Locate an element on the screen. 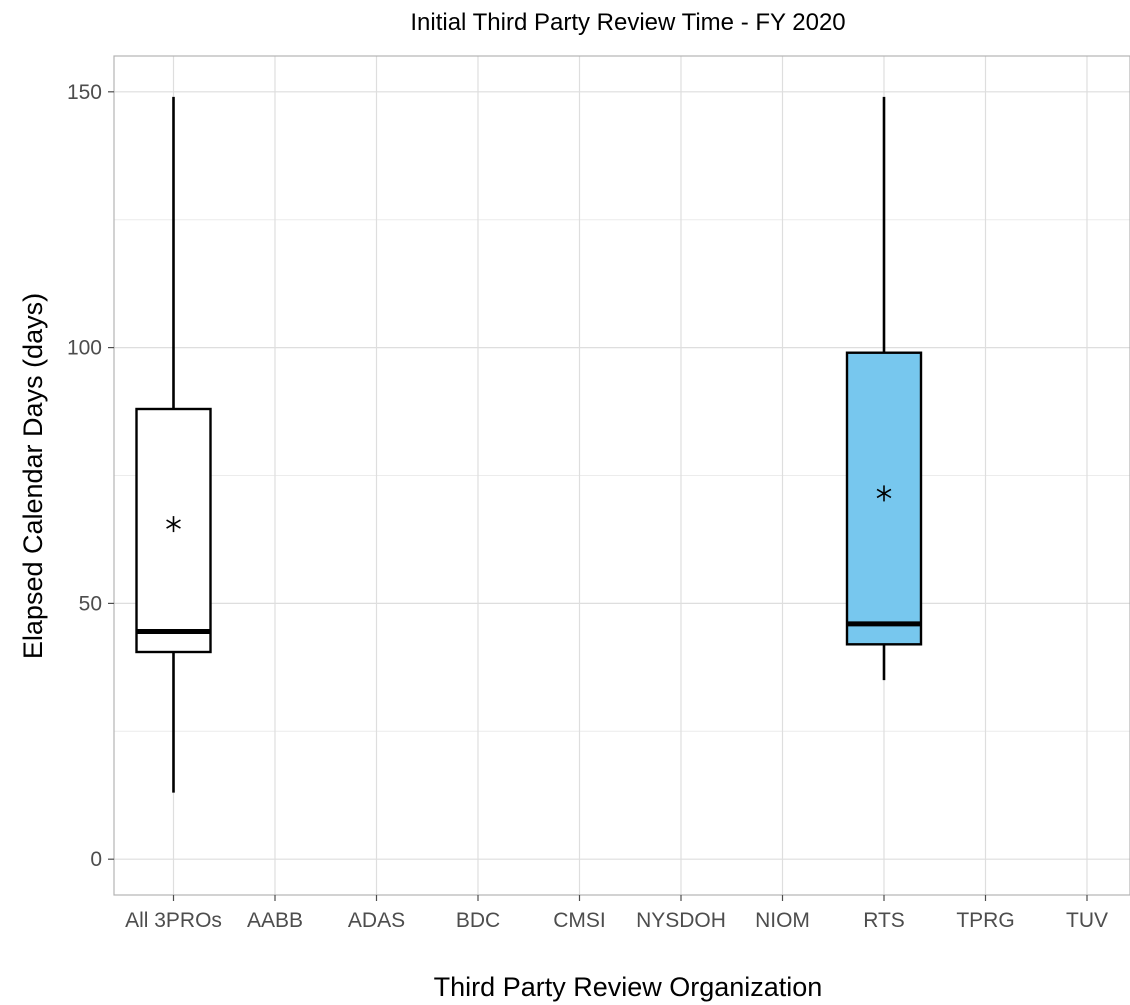  x-tick-label: NIOM is located at coordinates (782, 920).